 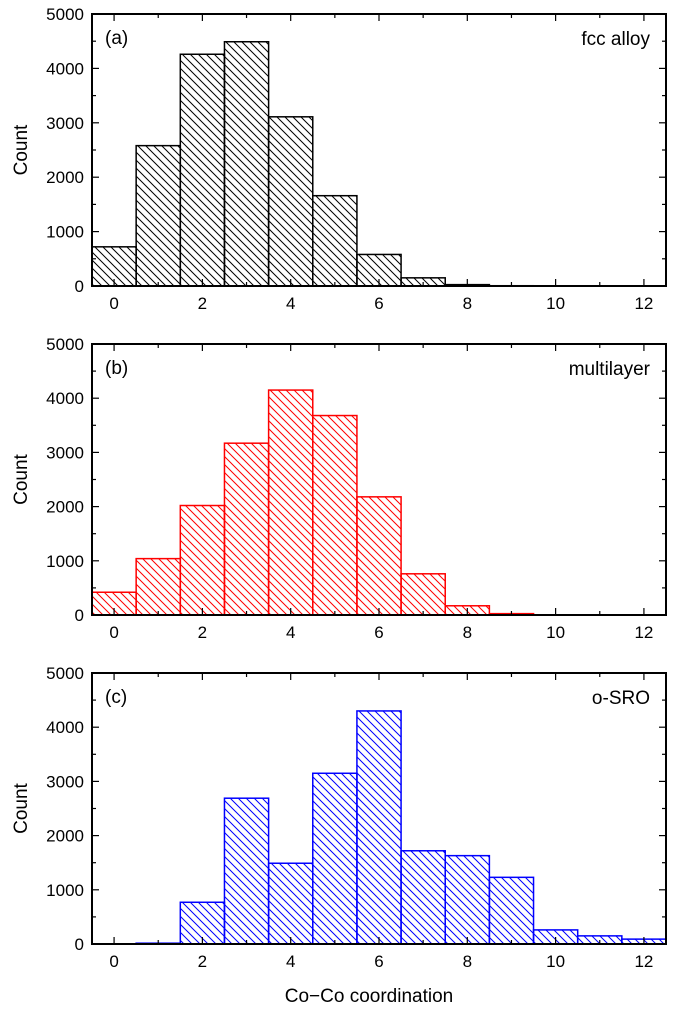 What do you see at coordinates (610, 369) in the screenshot?
I see `panel-b-annotation: multilayer` at bounding box center [610, 369].